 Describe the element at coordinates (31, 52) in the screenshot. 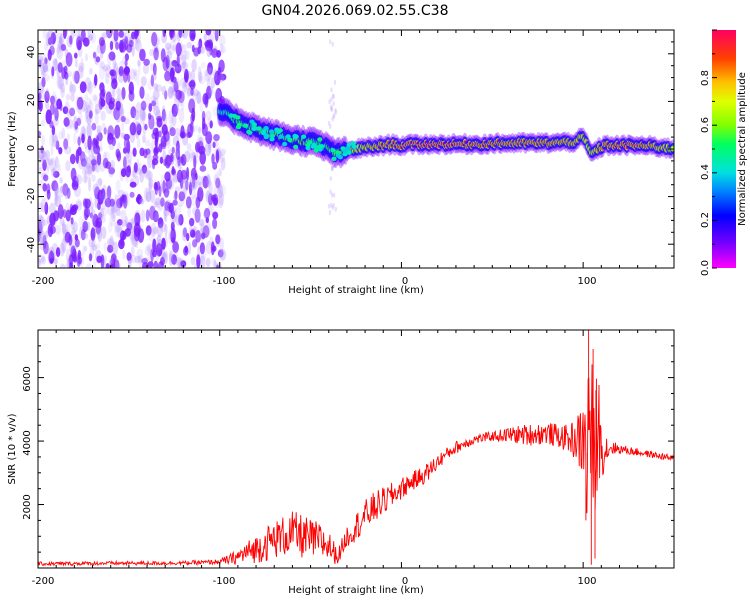

I see `top-ytick-label: 40` at that location.